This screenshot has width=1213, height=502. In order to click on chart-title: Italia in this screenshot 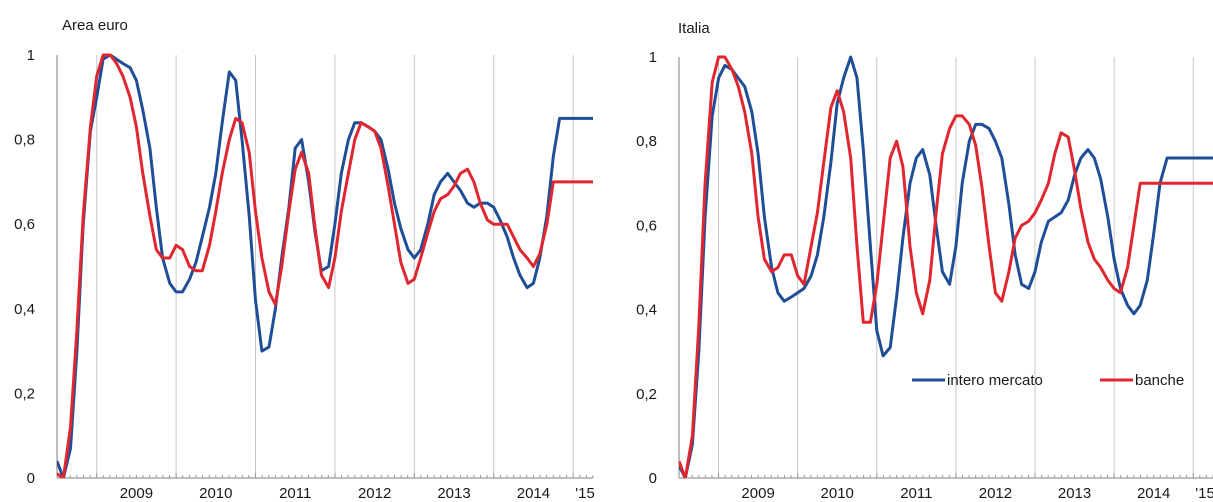, I will do `click(694, 28)`.